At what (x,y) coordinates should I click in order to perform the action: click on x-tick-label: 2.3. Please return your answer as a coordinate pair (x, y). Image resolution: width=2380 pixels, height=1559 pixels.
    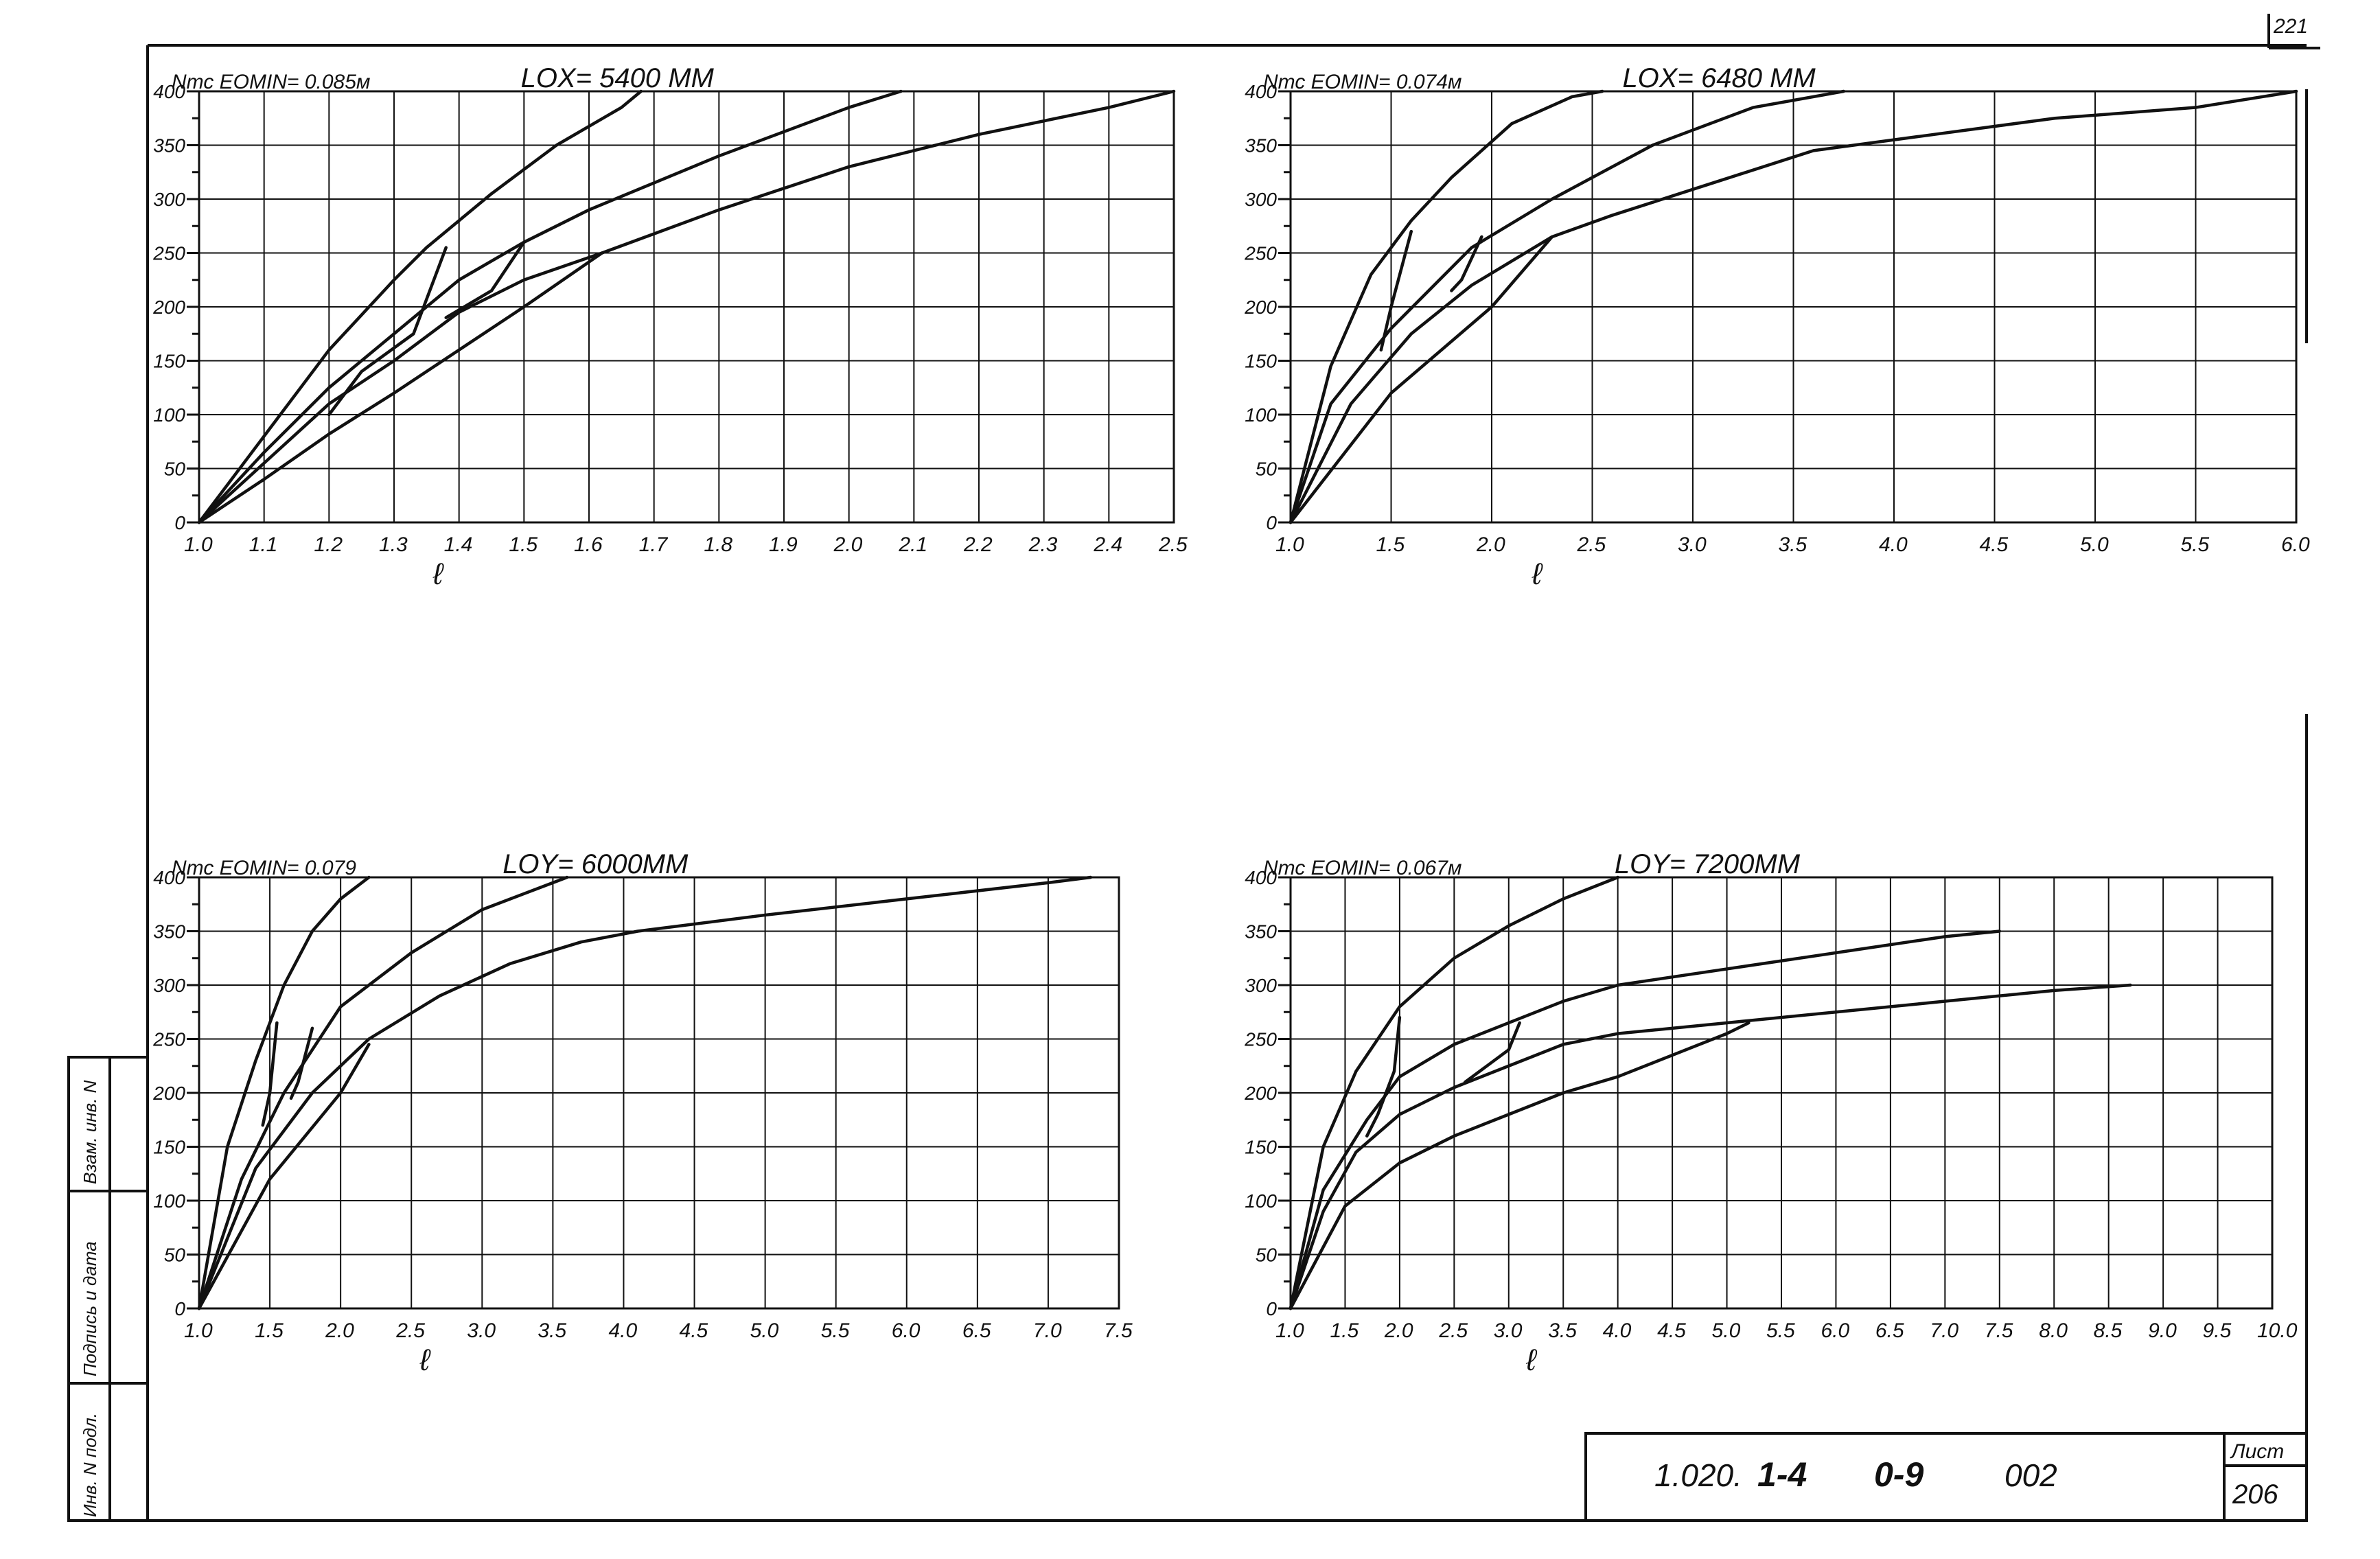
    Looking at the image, I should click on (1043, 544).